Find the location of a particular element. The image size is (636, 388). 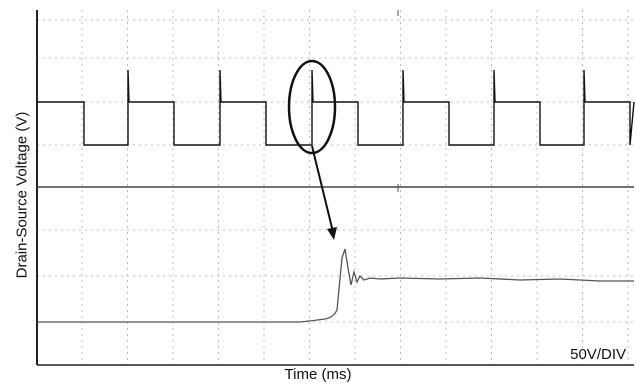

annotation is located at coordinates (312, 149).